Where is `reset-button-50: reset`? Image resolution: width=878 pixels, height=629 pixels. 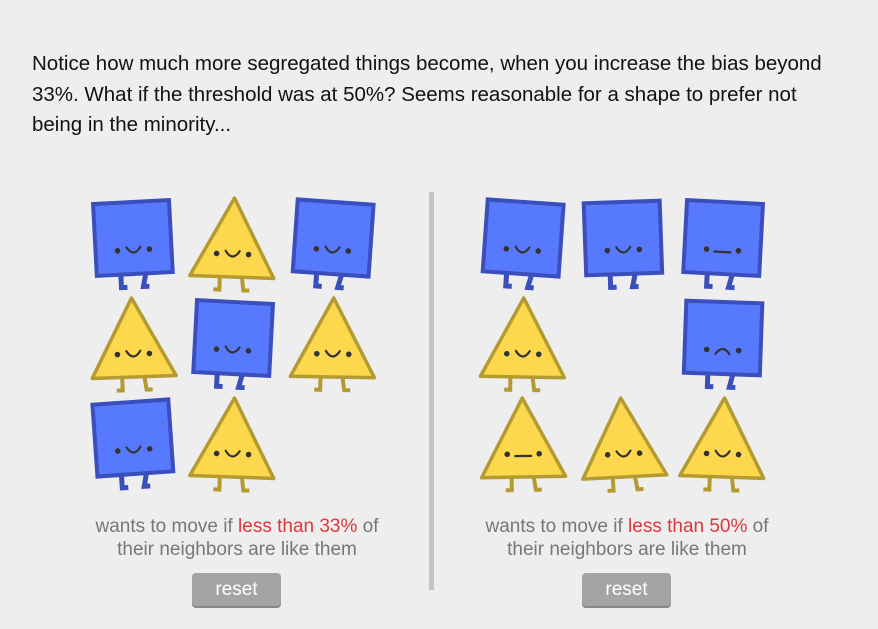
reset-button-50: reset is located at coordinates (626, 589).